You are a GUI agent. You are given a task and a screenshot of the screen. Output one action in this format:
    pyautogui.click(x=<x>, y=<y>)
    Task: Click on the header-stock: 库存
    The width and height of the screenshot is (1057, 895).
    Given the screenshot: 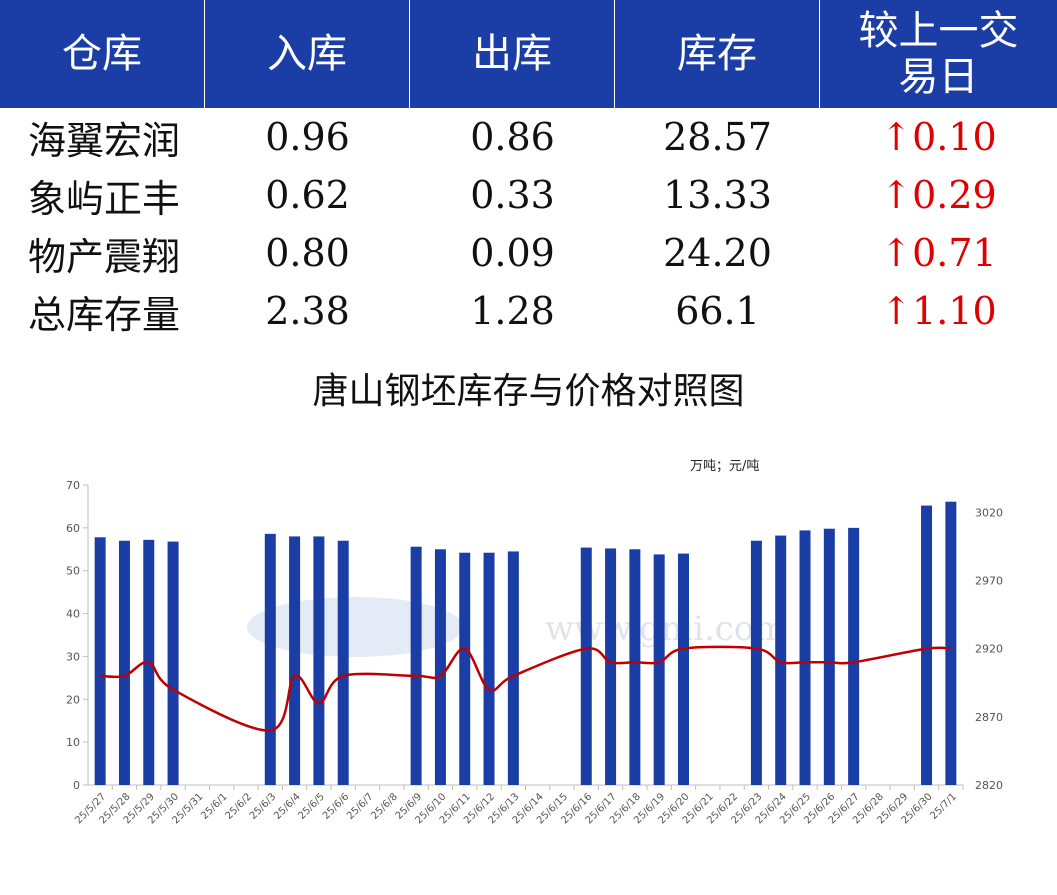 What is the action you would take?
    pyautogui.click(x=717, y=54)
    